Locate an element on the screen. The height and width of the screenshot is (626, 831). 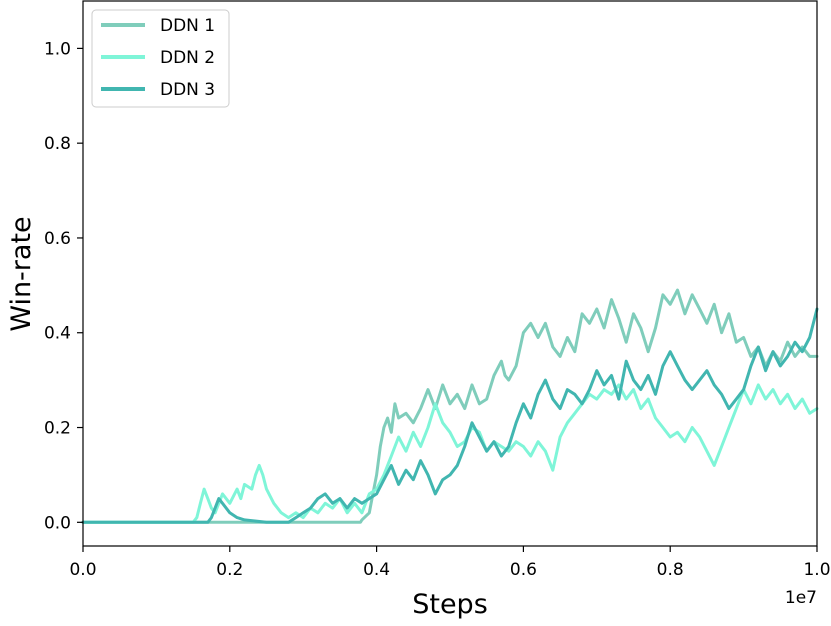
x-axis-label: Steps is located at coordinates (450, 604).